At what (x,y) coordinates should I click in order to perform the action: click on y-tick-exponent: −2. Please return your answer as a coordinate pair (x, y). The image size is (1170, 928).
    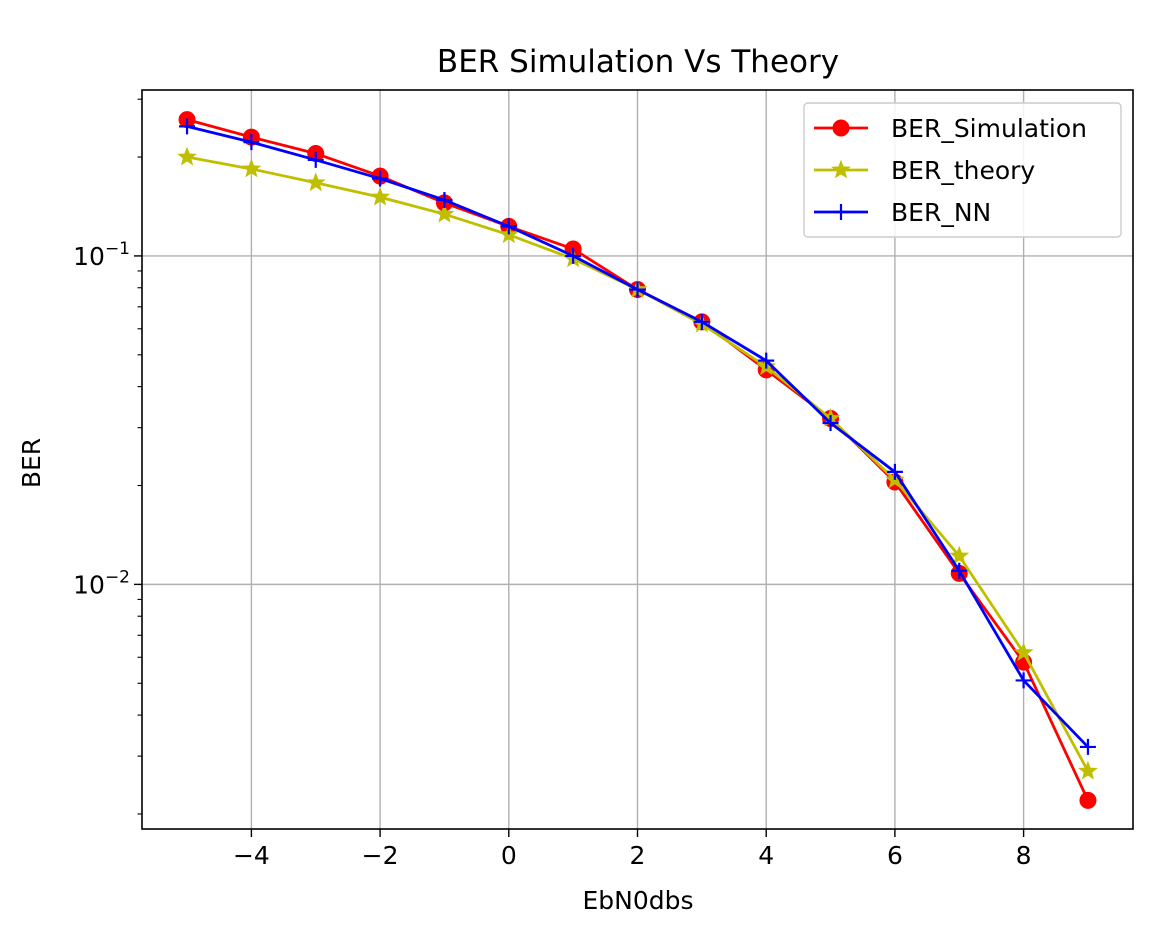
    Looking at the image, I should click on (117, 577).